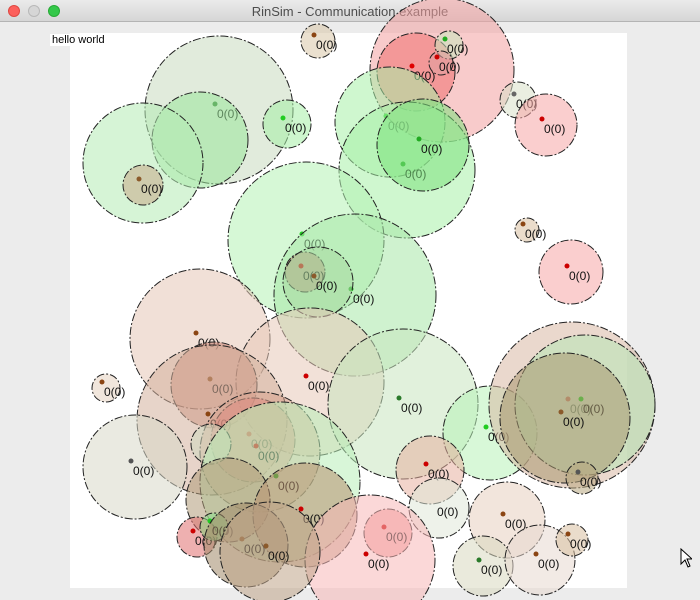 This screenshot has height=600, width=700. I want to click on hello-world-label: hello world, so click(78, 40).